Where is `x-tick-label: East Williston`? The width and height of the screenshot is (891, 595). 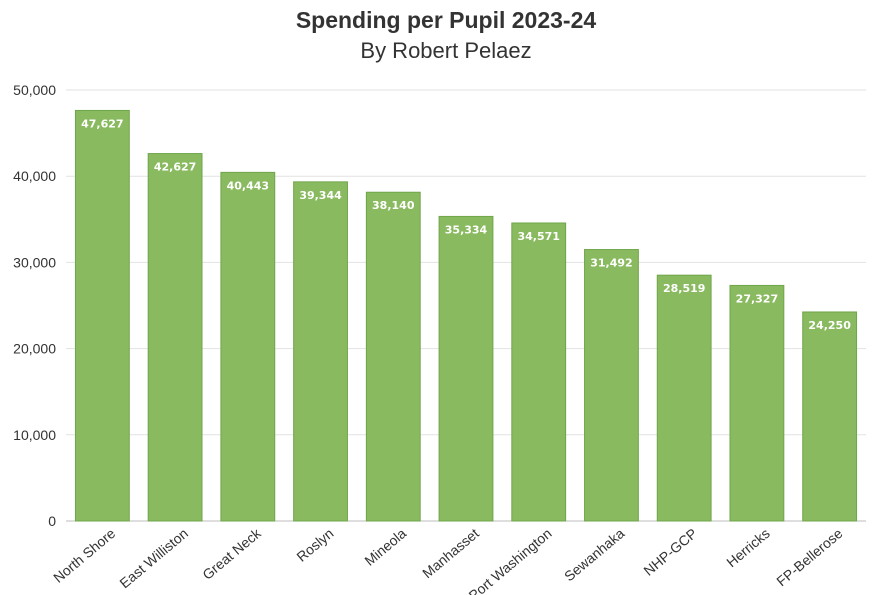
x-tick-label: East Williston is located at coordinates (153, 558).